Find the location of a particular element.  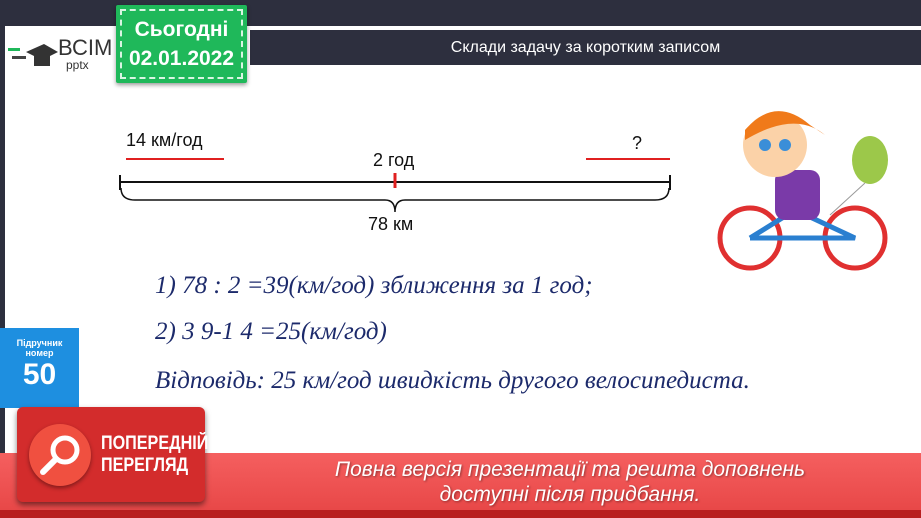

magnifier-icon is located at coordinates (60, 454).